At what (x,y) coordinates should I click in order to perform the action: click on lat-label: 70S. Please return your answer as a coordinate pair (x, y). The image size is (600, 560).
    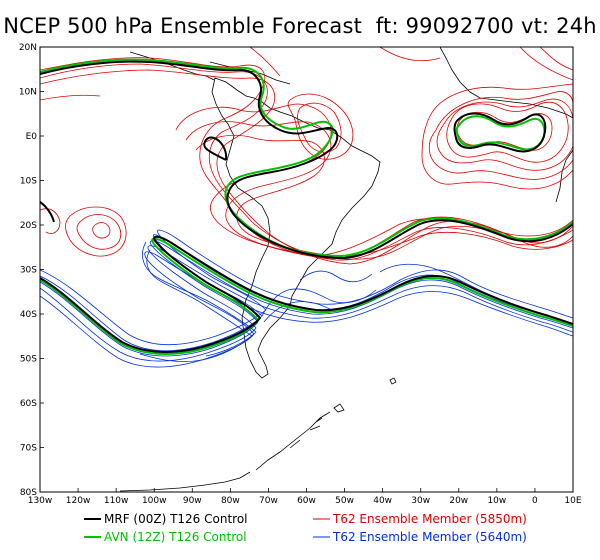
    Looking at the image, I should click on (28, 449).